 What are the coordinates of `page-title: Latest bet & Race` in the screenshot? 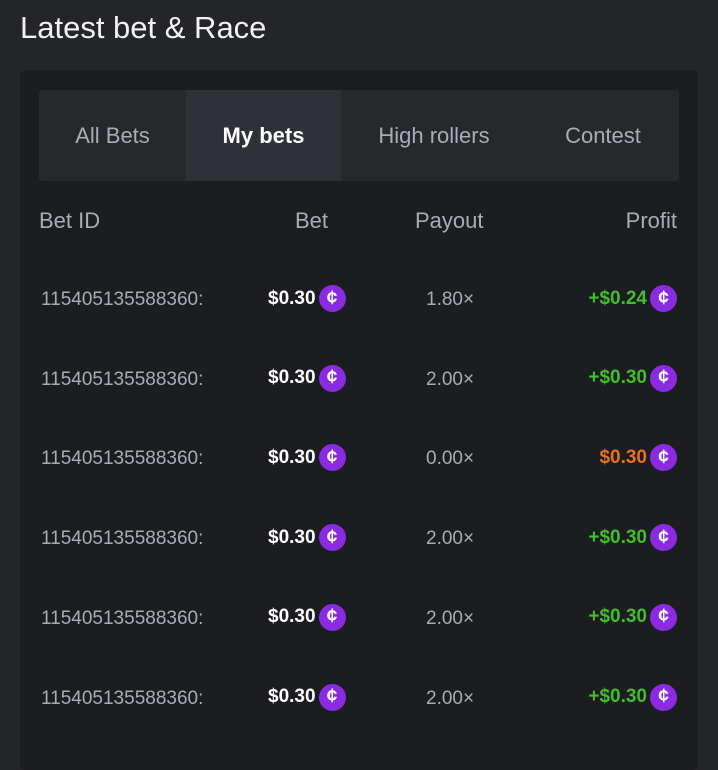 It's located at (143, 27).